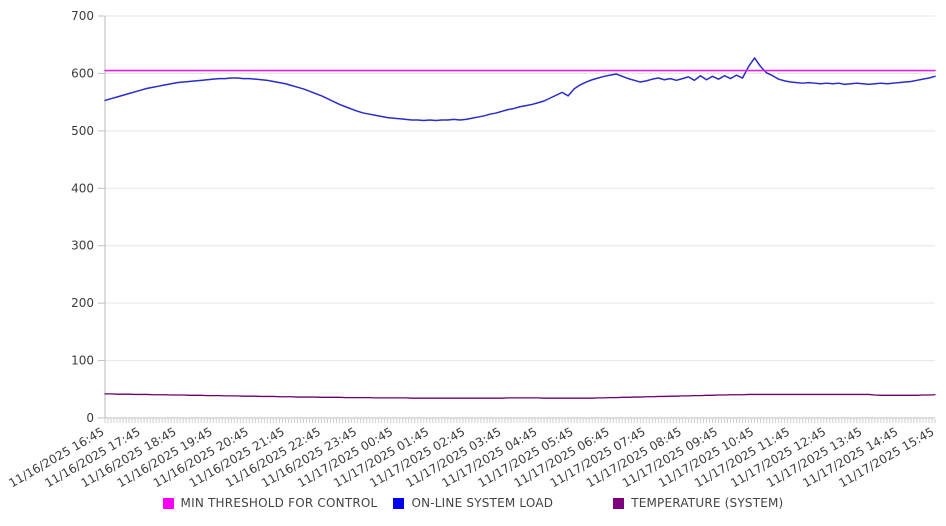 The height and width of the screenshot is (526, 946). I want to click on y-axis-label: 500, so click(82, 131).